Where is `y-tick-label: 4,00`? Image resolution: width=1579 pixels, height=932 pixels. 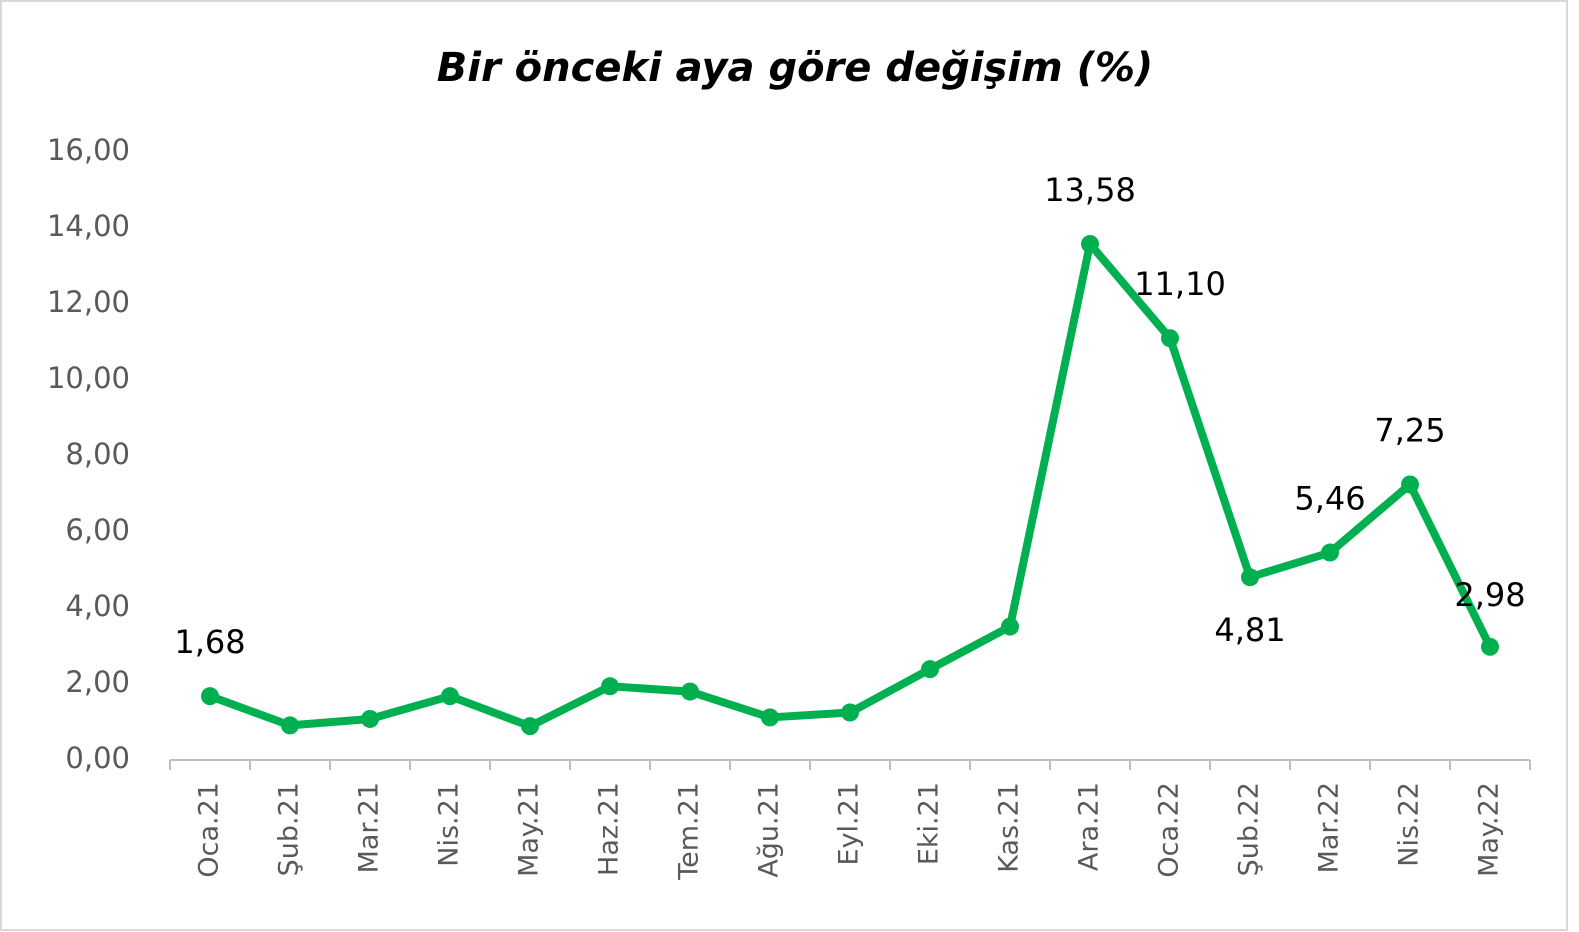 y-tick-label: 4,00 is located at coordinates (97, 606).